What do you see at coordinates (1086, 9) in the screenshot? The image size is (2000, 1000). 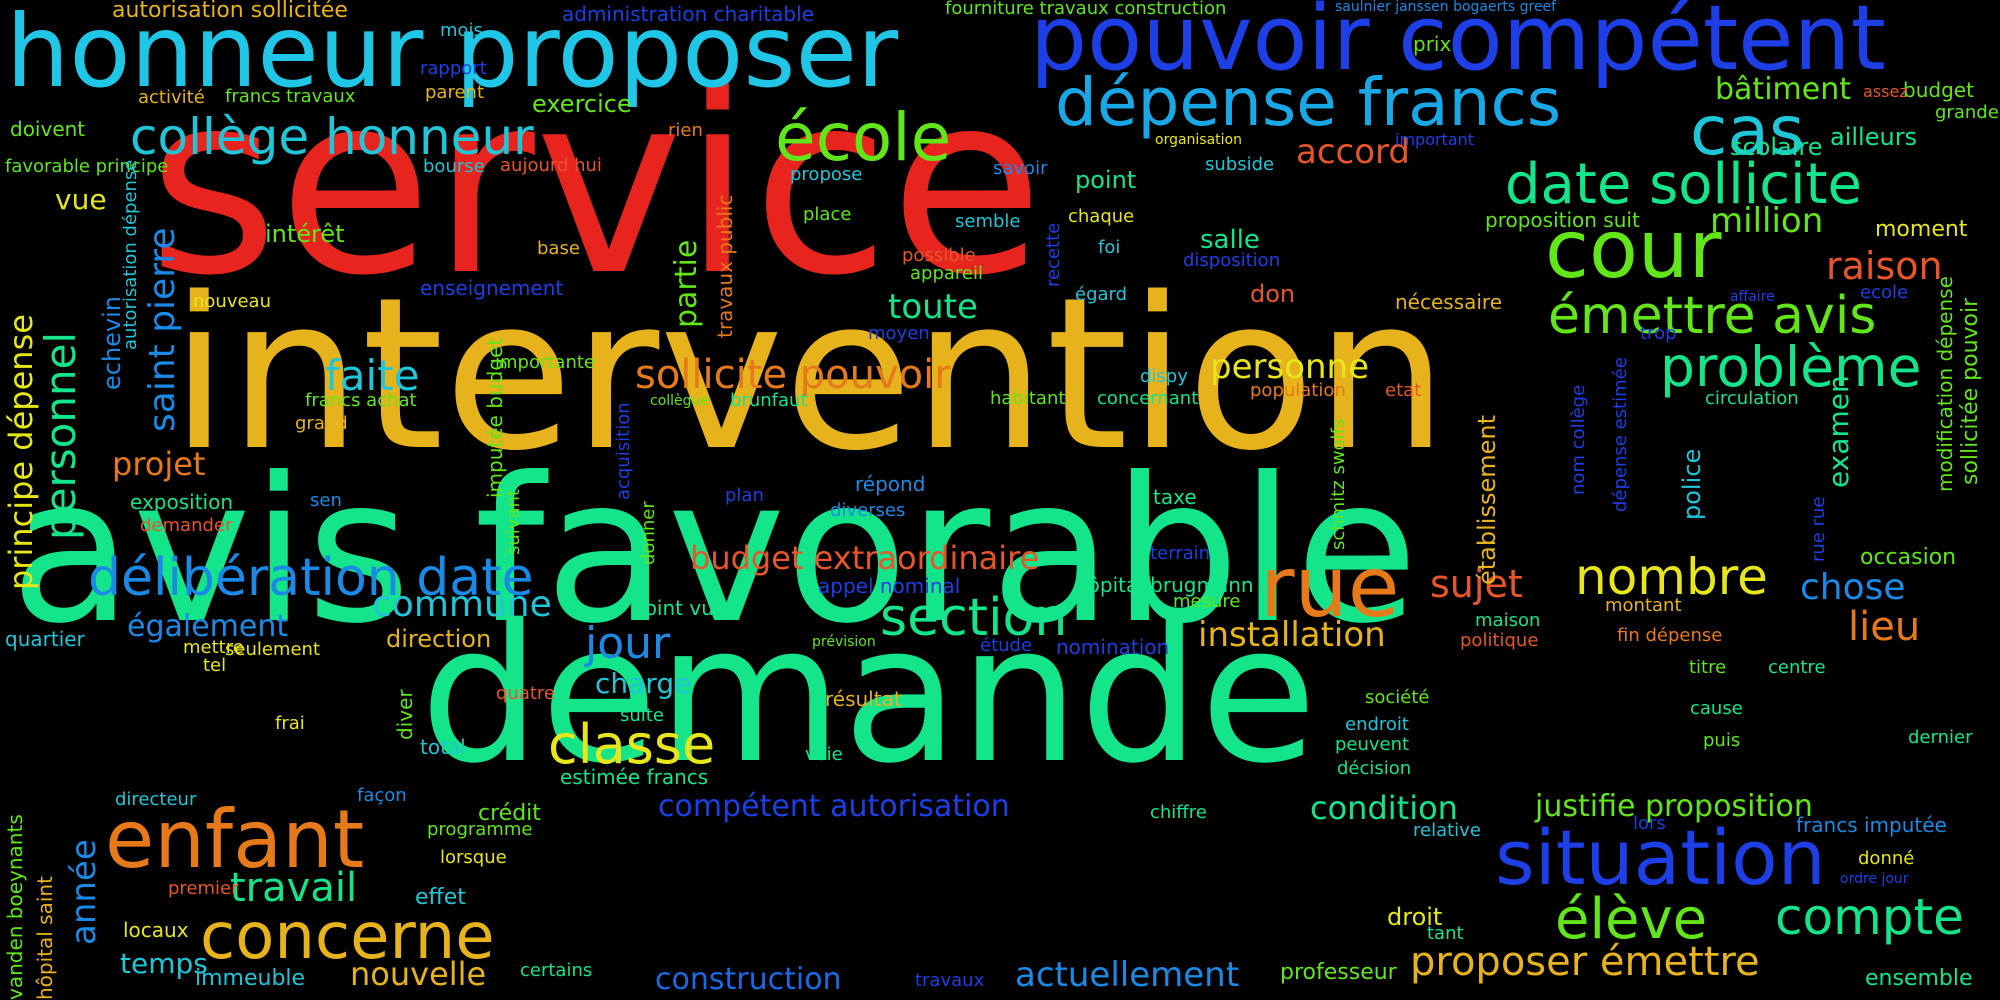 I see `word-fourniture-travaux-construction: fourniture travaux construction` at bounding box center [1086, 9].